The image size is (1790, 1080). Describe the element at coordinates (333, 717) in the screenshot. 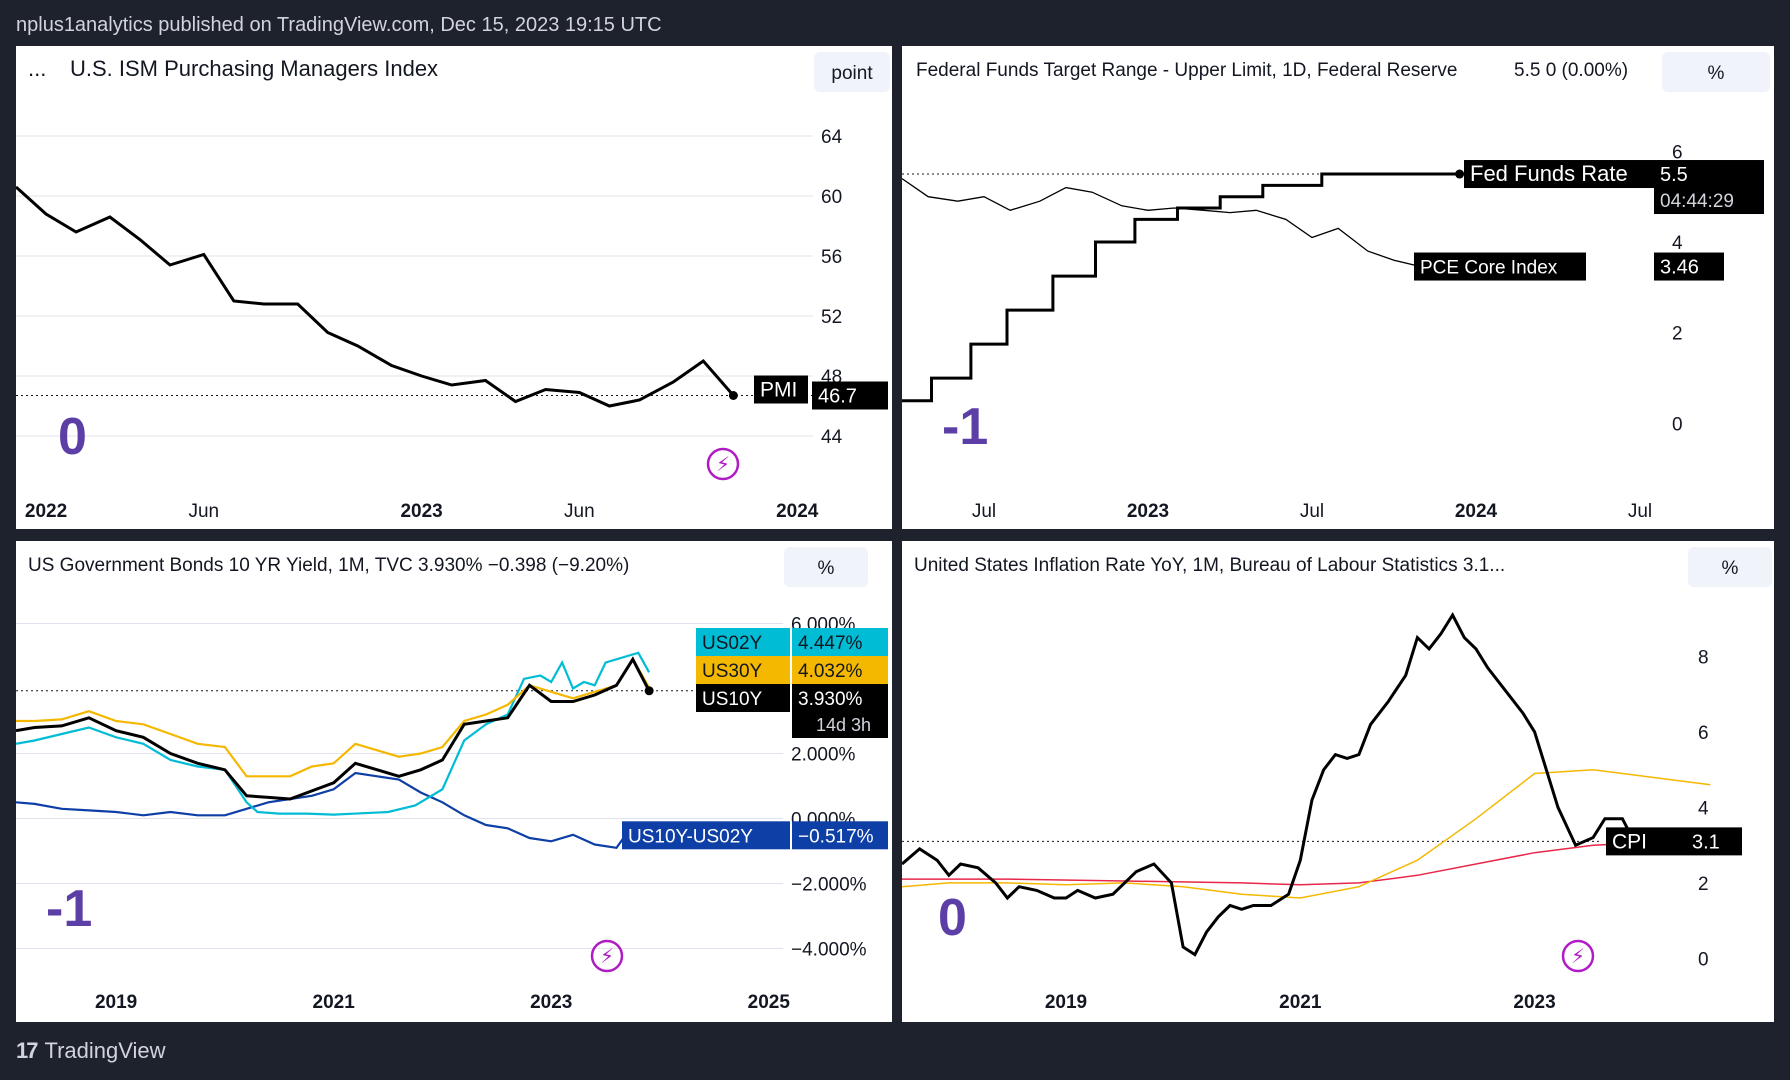

I see `series-line-us30y` at that location.